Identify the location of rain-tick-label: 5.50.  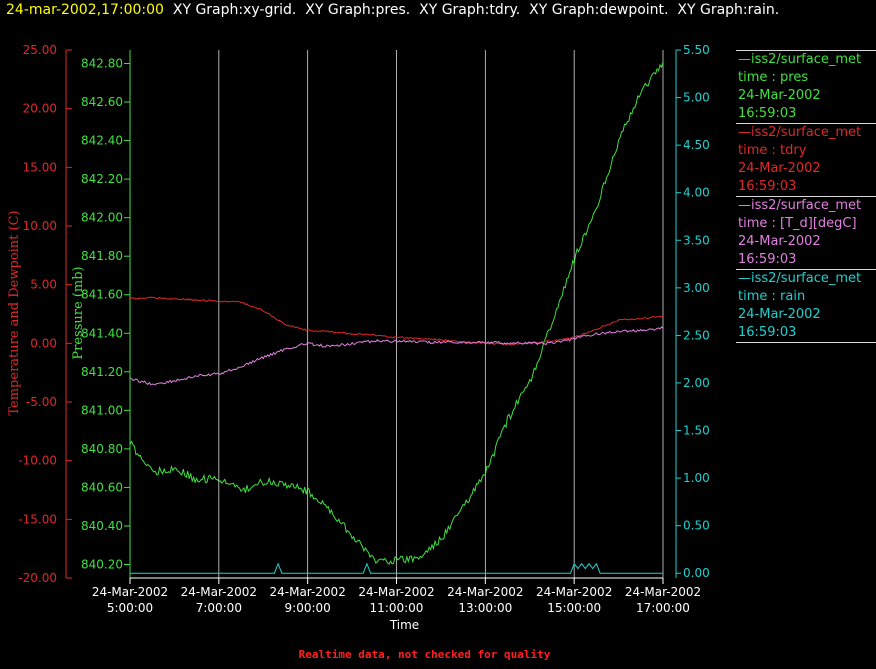
(696, 50).